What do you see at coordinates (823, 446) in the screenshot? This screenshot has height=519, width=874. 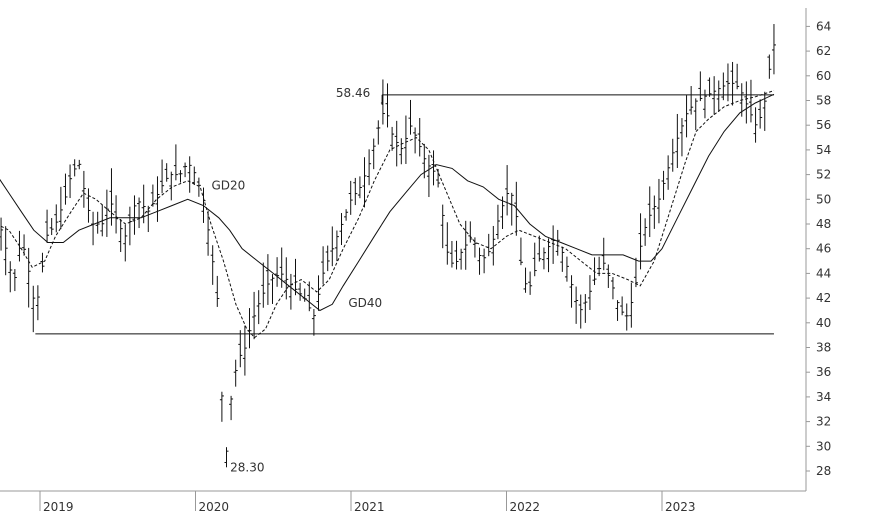 I see `y-tick-label: 30` at bounding box center [823, 446].